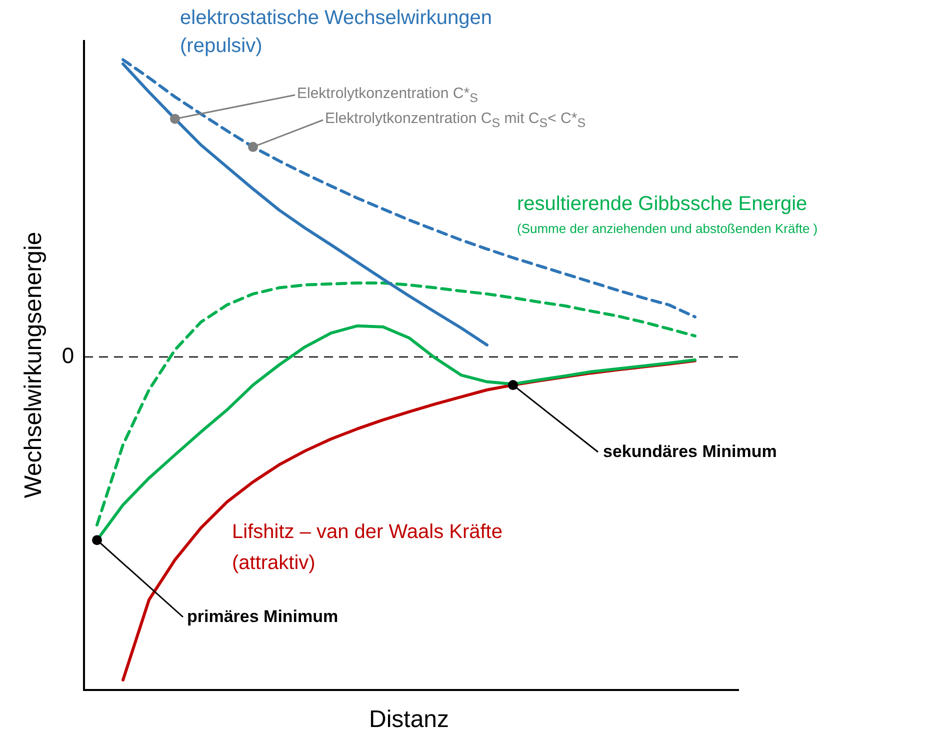 The width and height of the screenshot is (946, 740). I want to click on x-axis-title: Distanz, so click(409, 719).